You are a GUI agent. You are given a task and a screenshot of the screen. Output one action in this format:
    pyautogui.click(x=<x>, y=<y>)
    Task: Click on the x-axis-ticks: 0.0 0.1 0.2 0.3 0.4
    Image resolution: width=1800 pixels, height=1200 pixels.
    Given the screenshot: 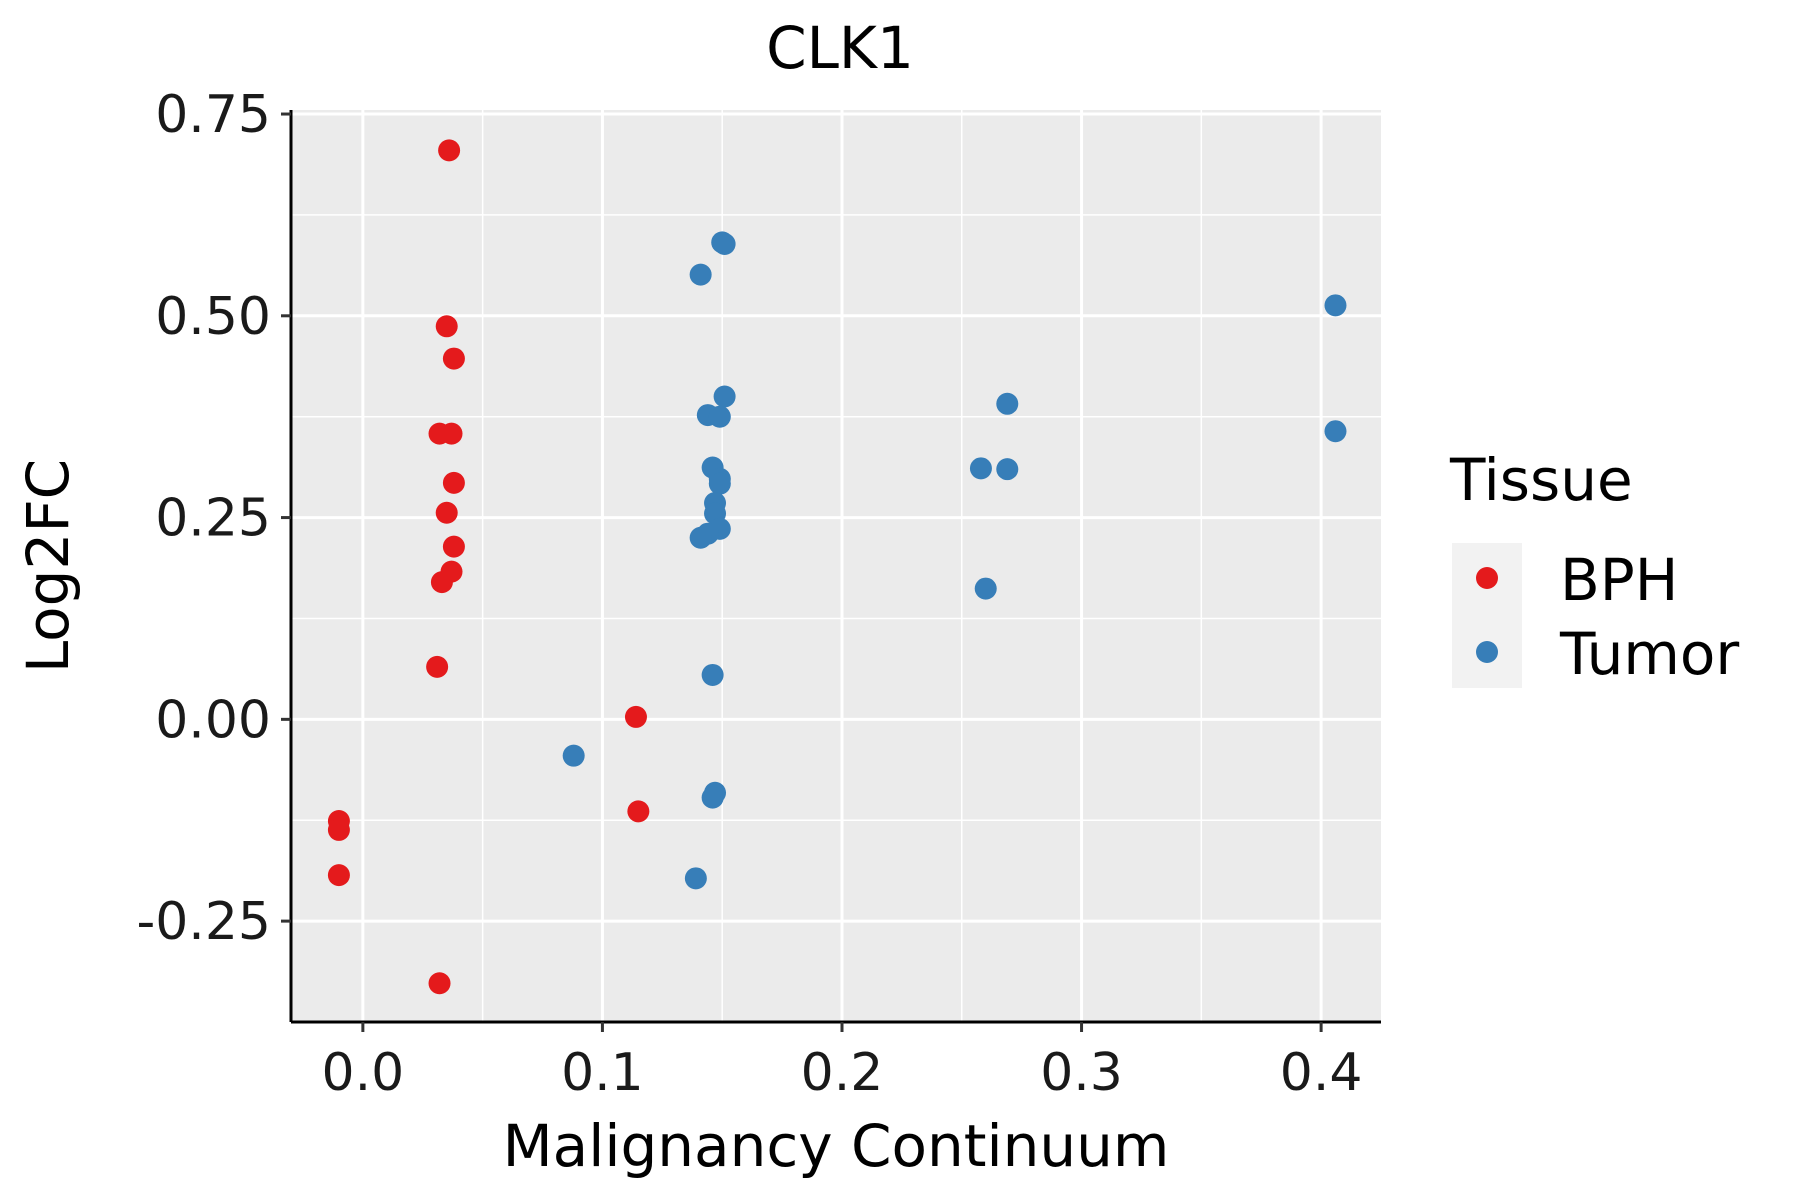 What is the action you would take?
    pyautogui.click(x=842, y=1062)
    